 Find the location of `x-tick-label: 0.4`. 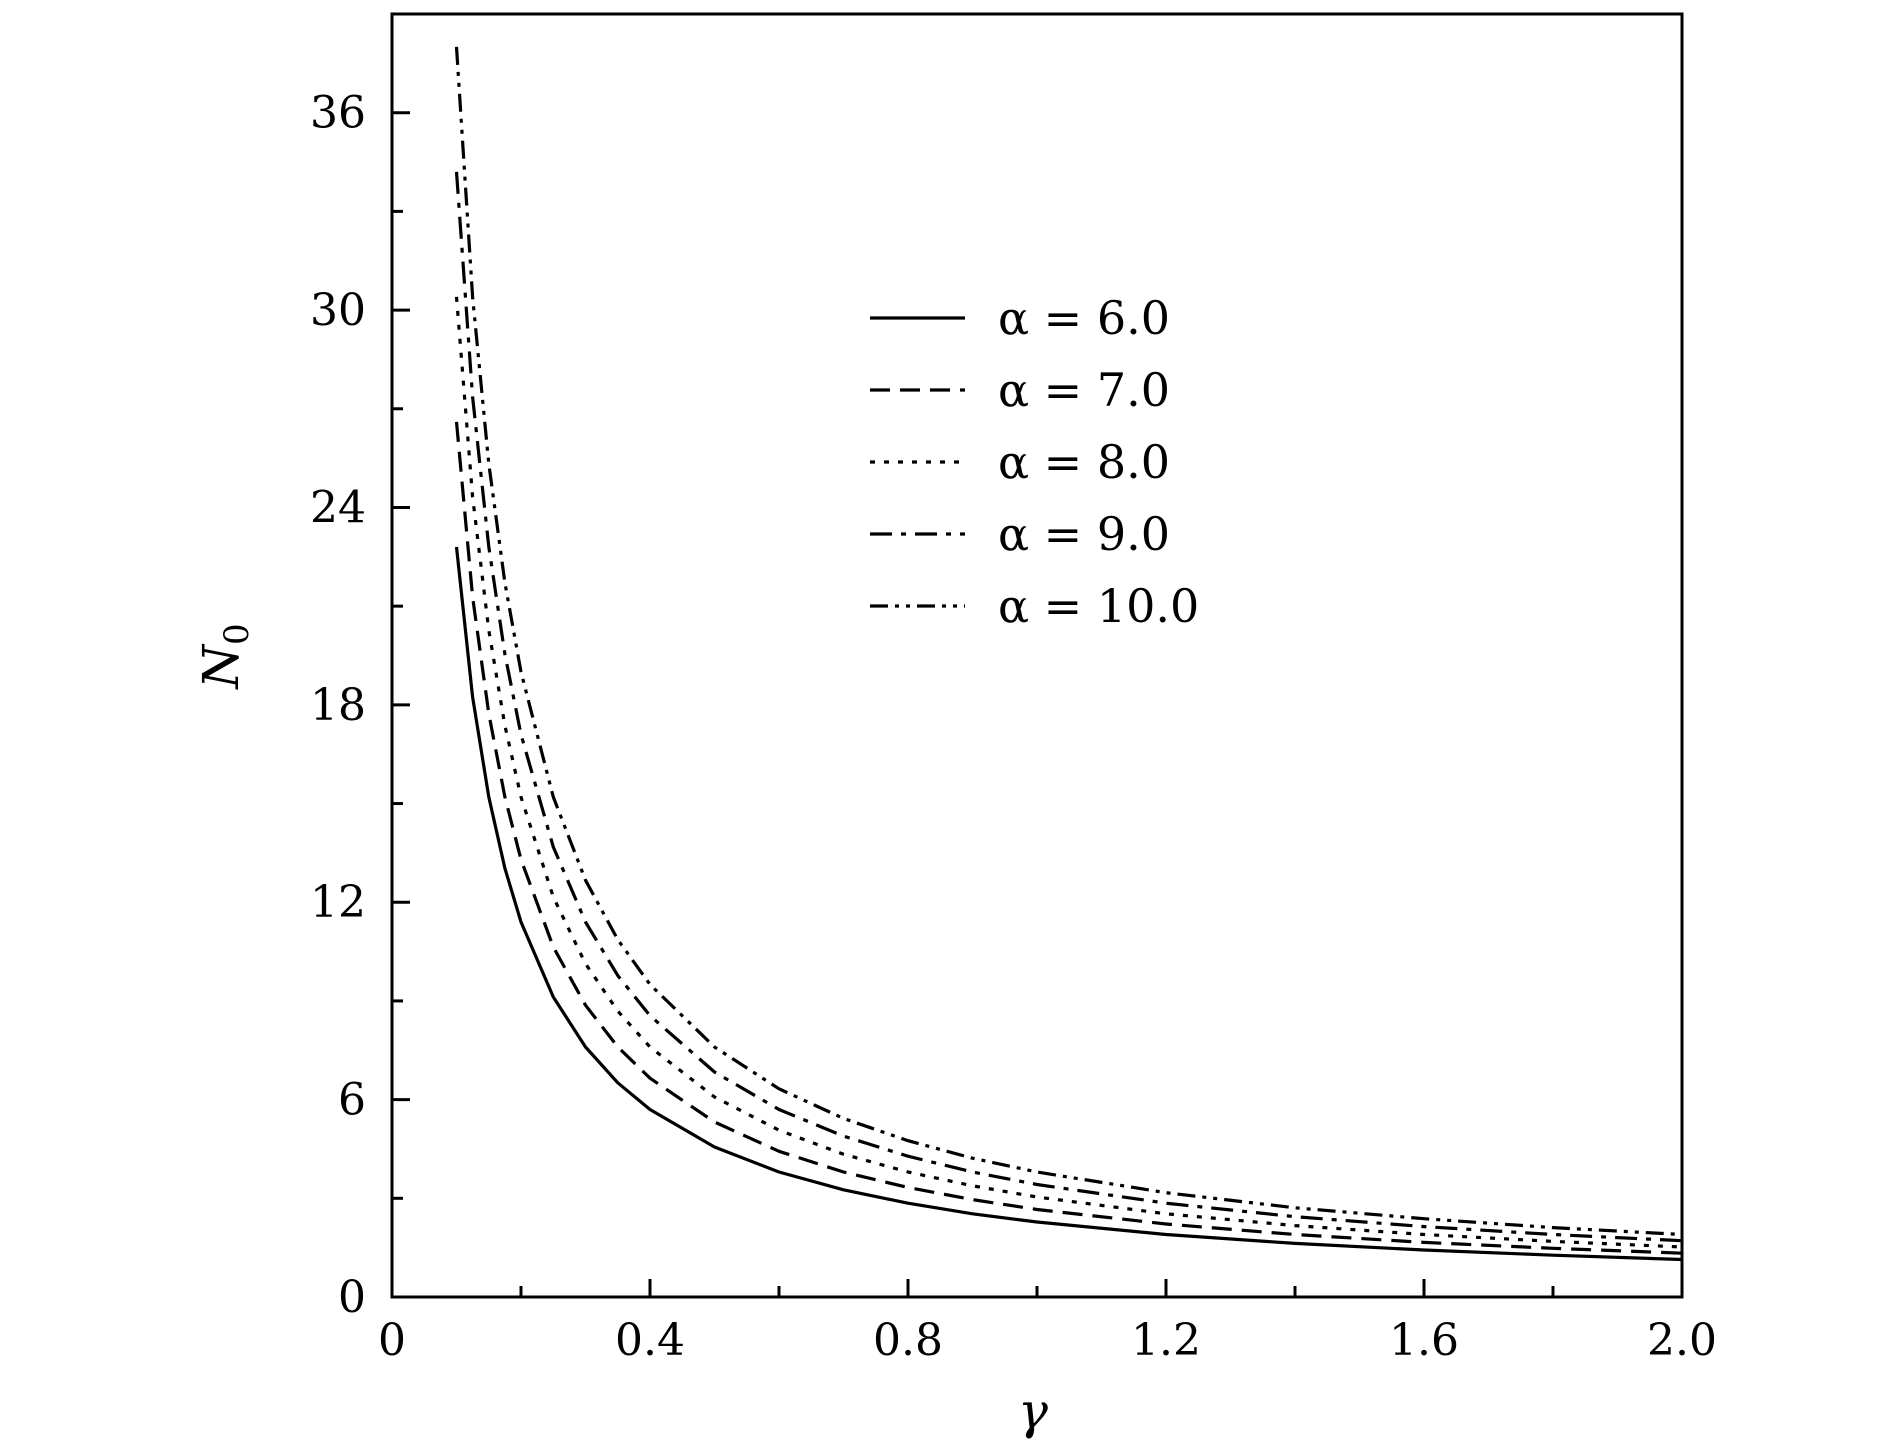

x-tick-label: 0.4 is located at coordinates (650, 1340).